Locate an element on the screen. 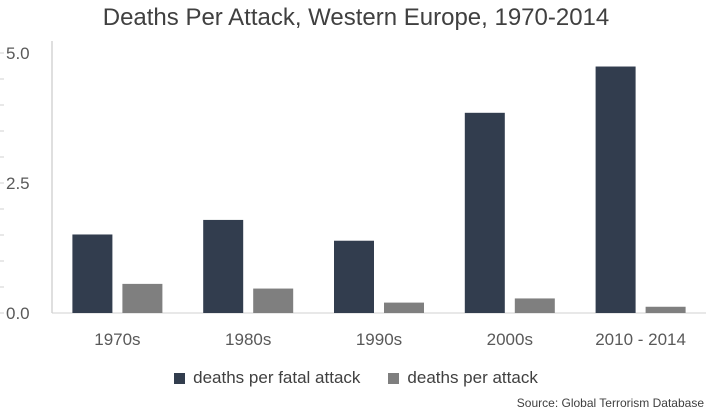 The height and width of the screenshot is (416, 712). y-tick-label: 2.5 is located at coordinates (18, 183).